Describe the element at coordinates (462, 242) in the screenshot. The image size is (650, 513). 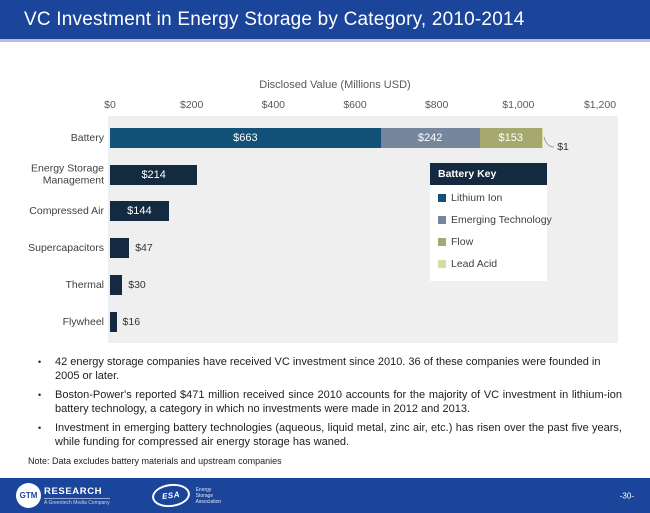
I see `legend-label: Flow` at that location.